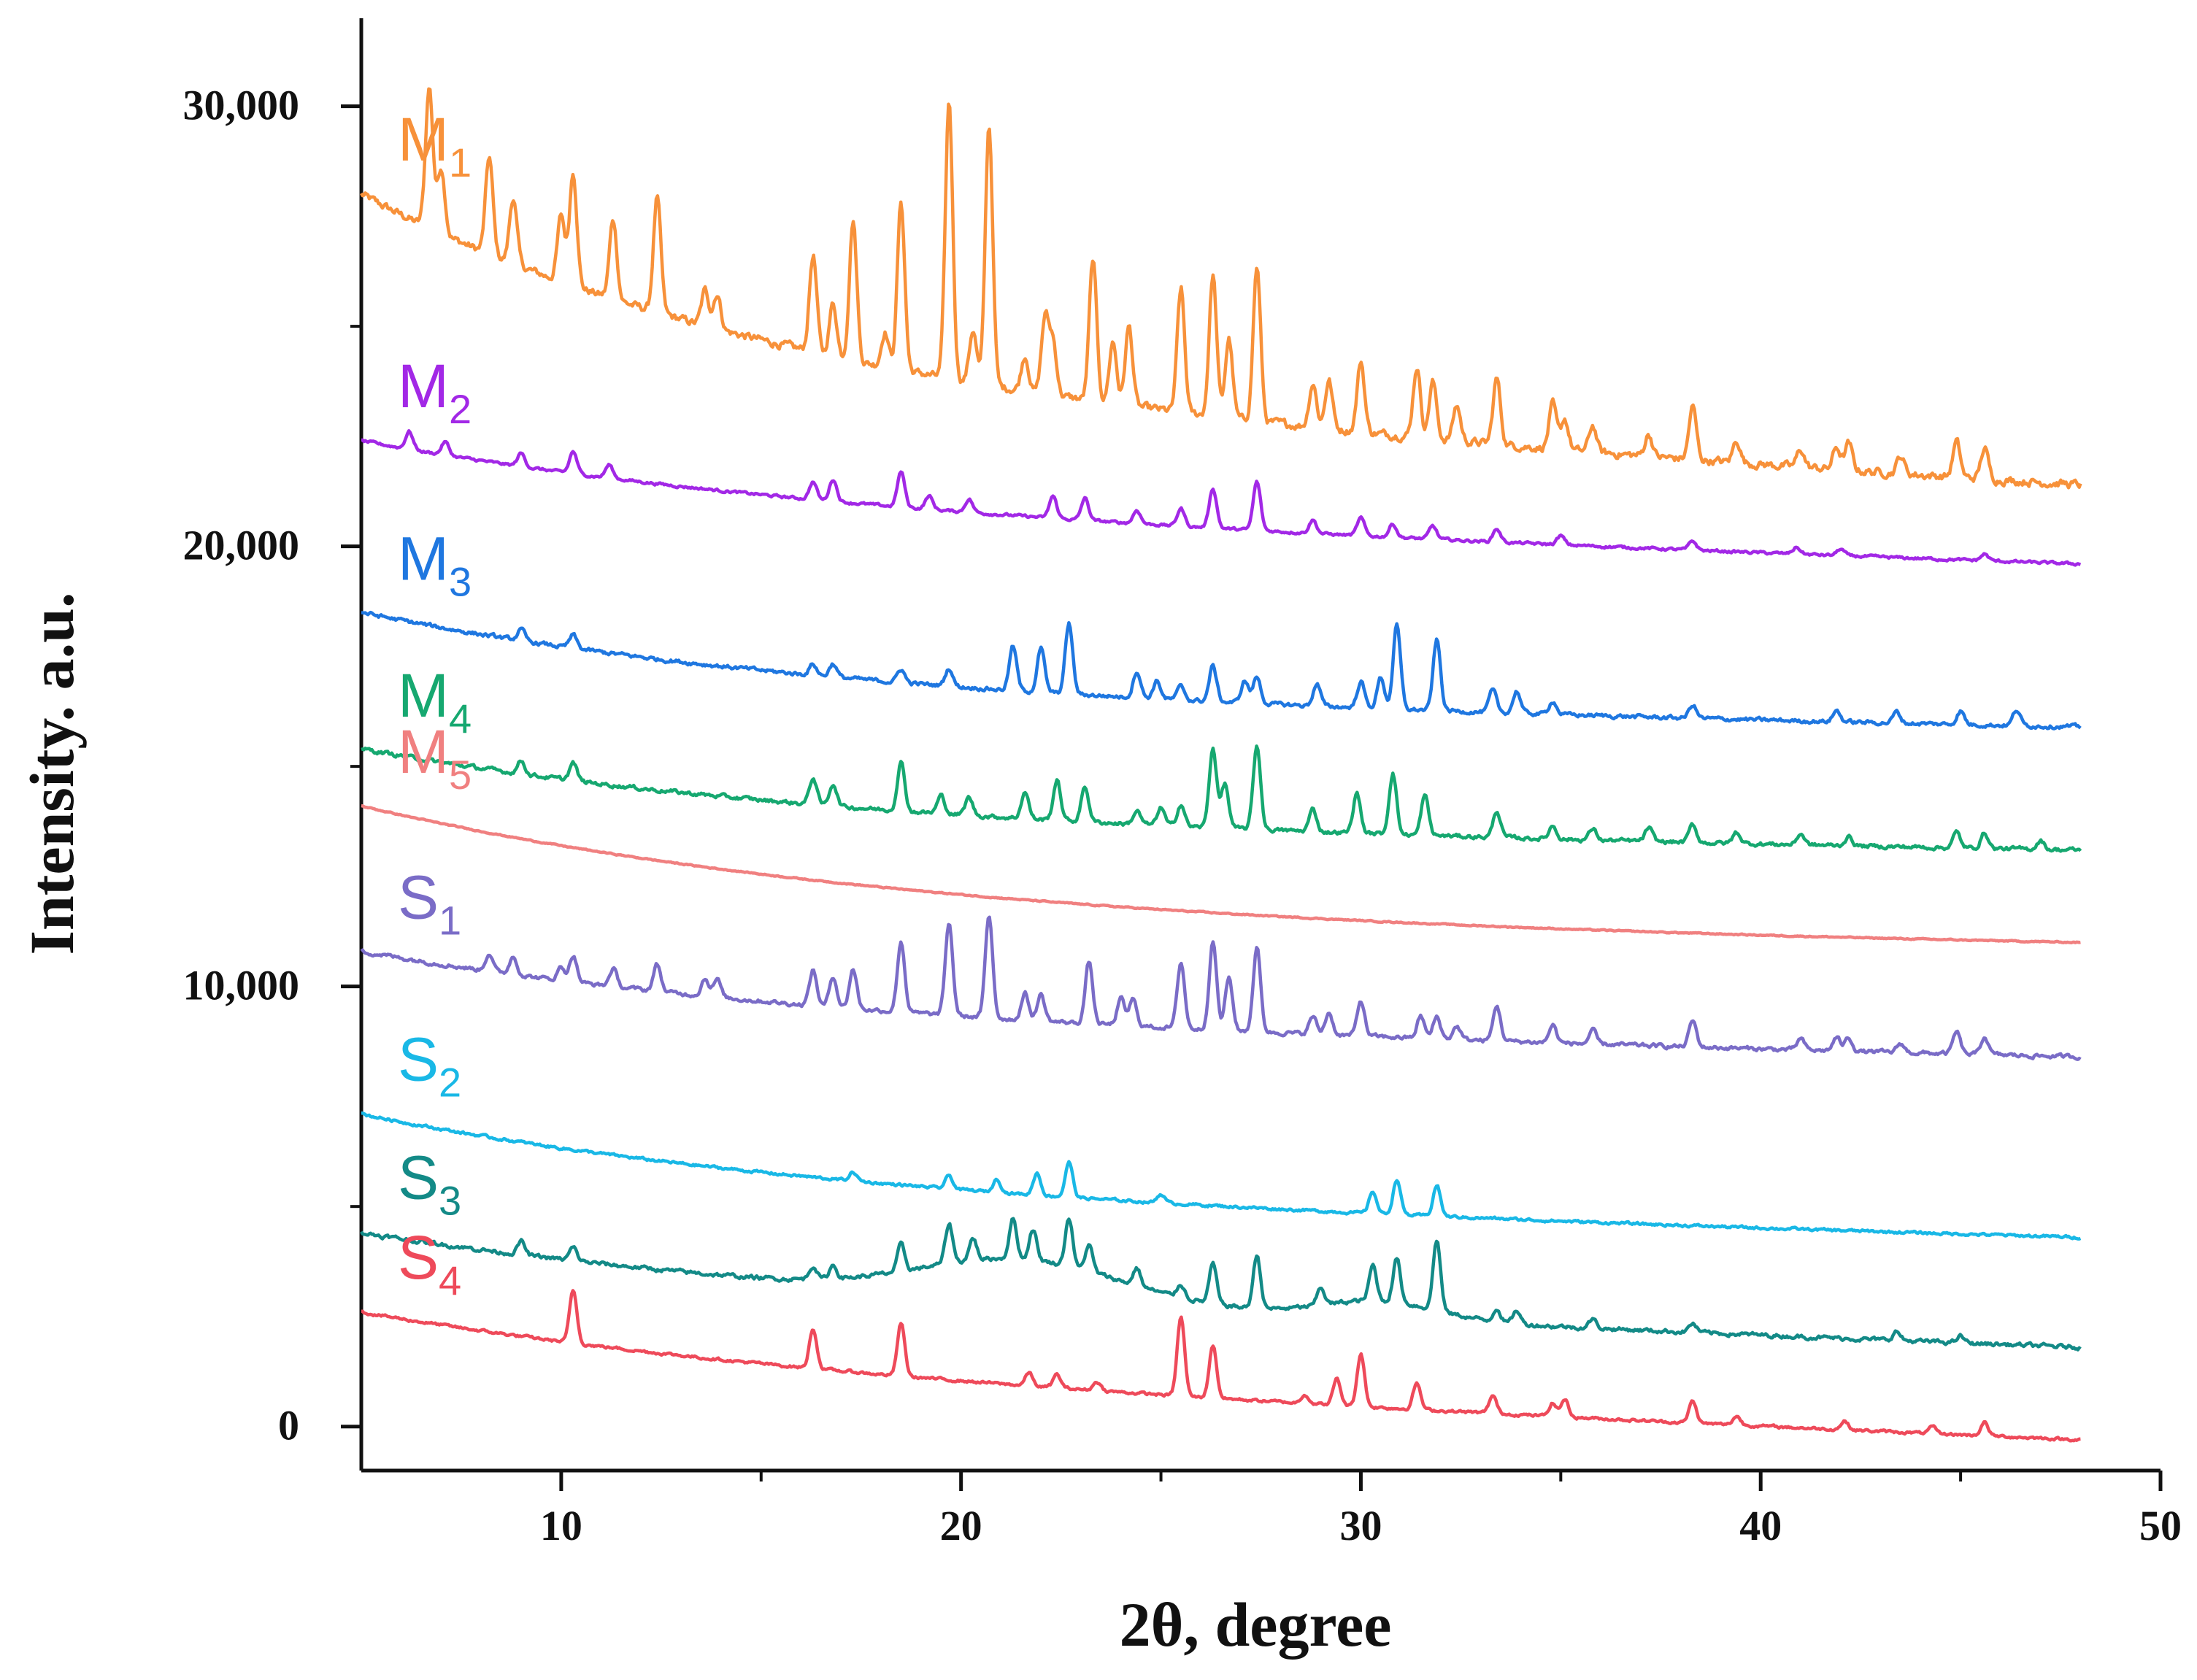 Image resolution: width=2197 pixels, height=1680 pixels. Describe the element at coordinates (1256, 1625) in the screenshot. I see `x-axis-title: 2θ, degree` at that location.